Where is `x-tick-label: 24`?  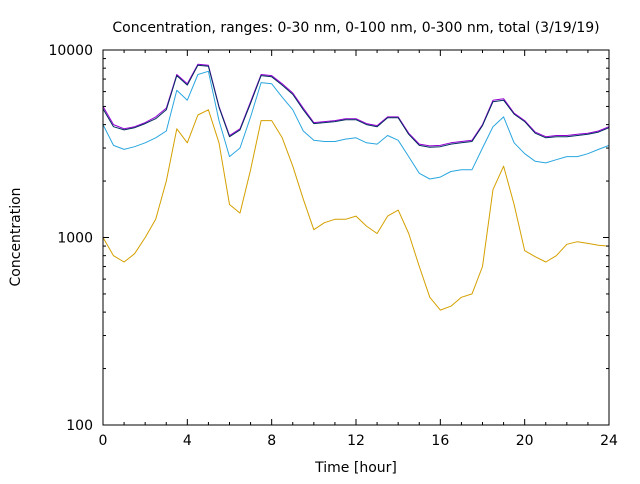 x-tick-label: 24 is located at coordinates (609, 441).